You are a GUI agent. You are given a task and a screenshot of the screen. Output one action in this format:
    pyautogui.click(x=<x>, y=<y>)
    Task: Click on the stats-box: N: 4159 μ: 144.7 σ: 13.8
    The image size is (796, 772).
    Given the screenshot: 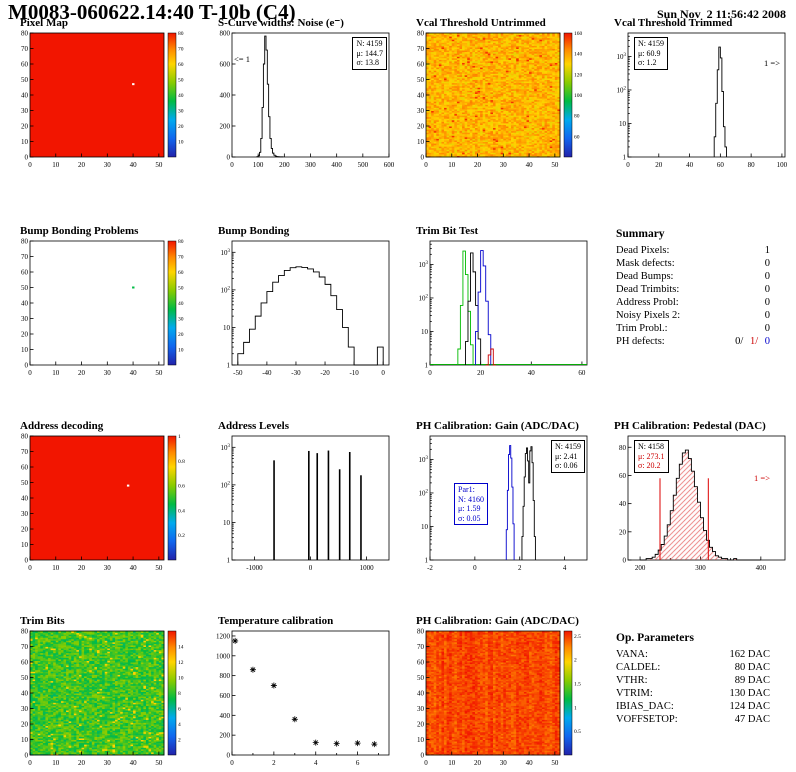 What is the action you would take?
    pyautogui.click(x=369, y=53)
    